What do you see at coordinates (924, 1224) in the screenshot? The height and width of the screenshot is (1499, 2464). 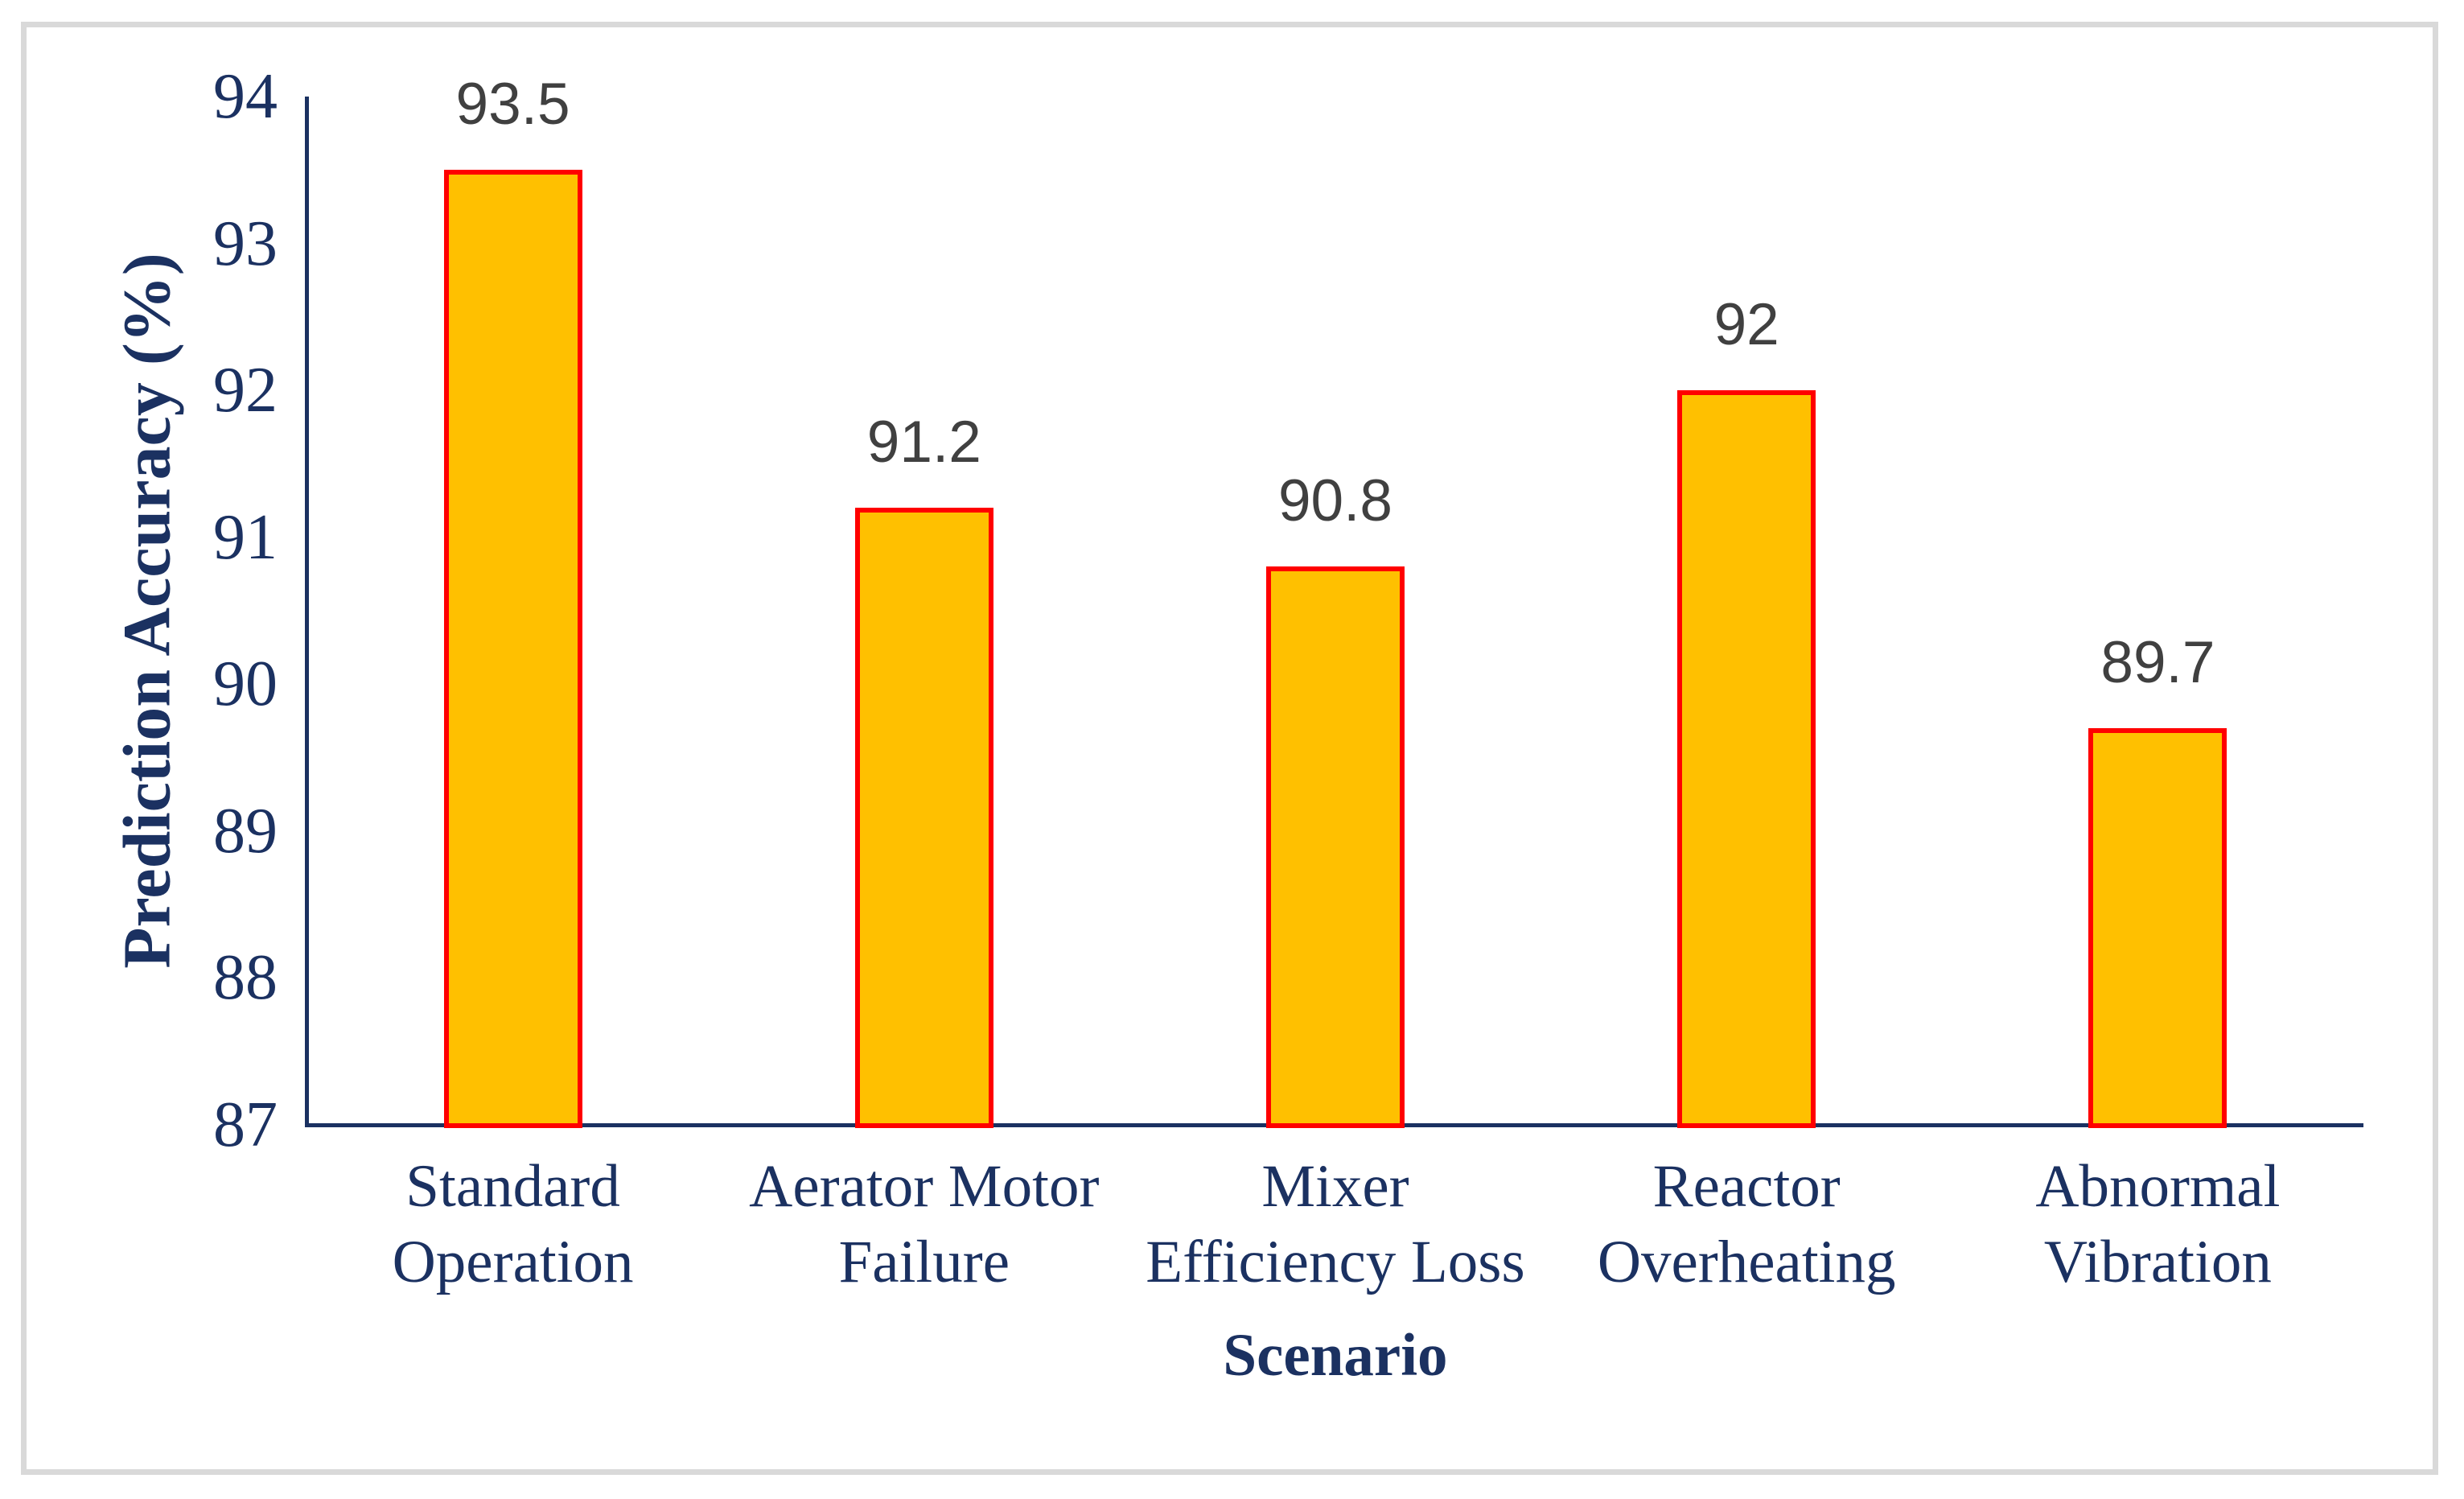 I see `x-category-label: Aerator Motor Failure` at bounding box center [924, 1224].